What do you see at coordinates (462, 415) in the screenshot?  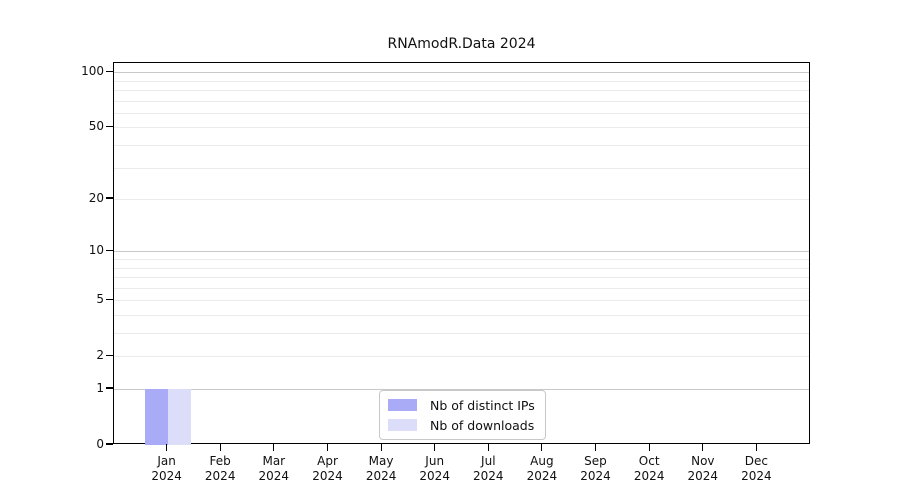 I see `legend: Nb of distinct IPs Nb of downloads` at bounding box center [462, 415].